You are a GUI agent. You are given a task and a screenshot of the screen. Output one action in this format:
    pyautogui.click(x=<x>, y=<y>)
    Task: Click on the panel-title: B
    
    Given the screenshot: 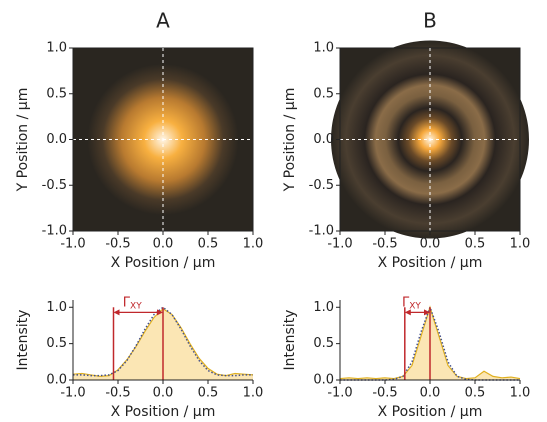 What is the action you would take?
    pyautogui.click(x=430, y=21)
    